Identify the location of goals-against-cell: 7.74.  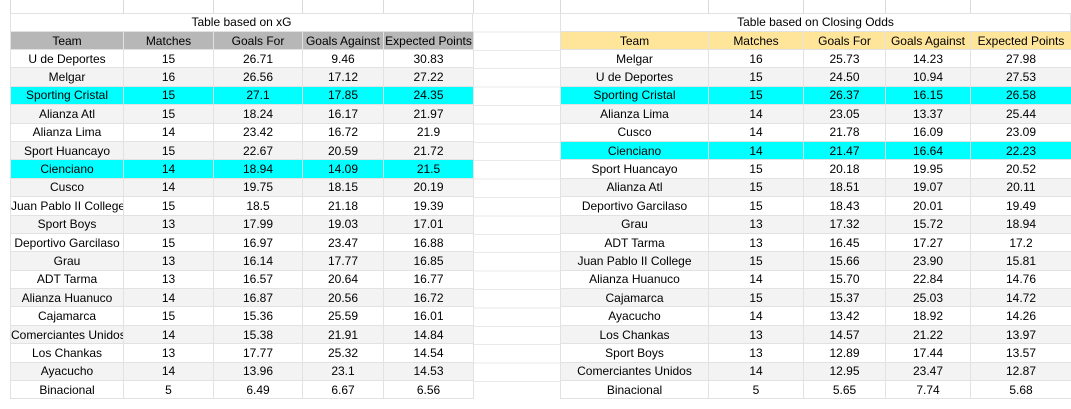
(928, 390).